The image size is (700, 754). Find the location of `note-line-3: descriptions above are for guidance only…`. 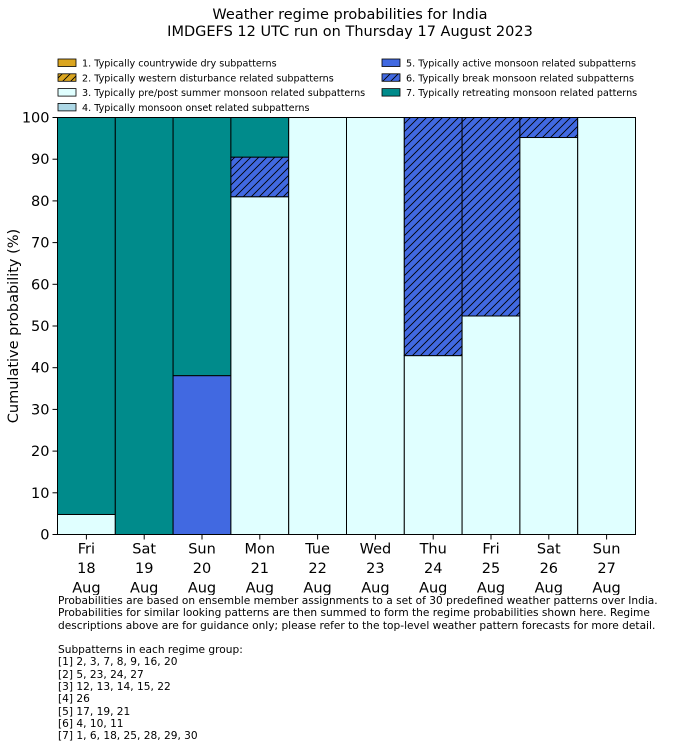

note-line-3: descriptions above are for guidance only… is located at coordinates (357, 625).